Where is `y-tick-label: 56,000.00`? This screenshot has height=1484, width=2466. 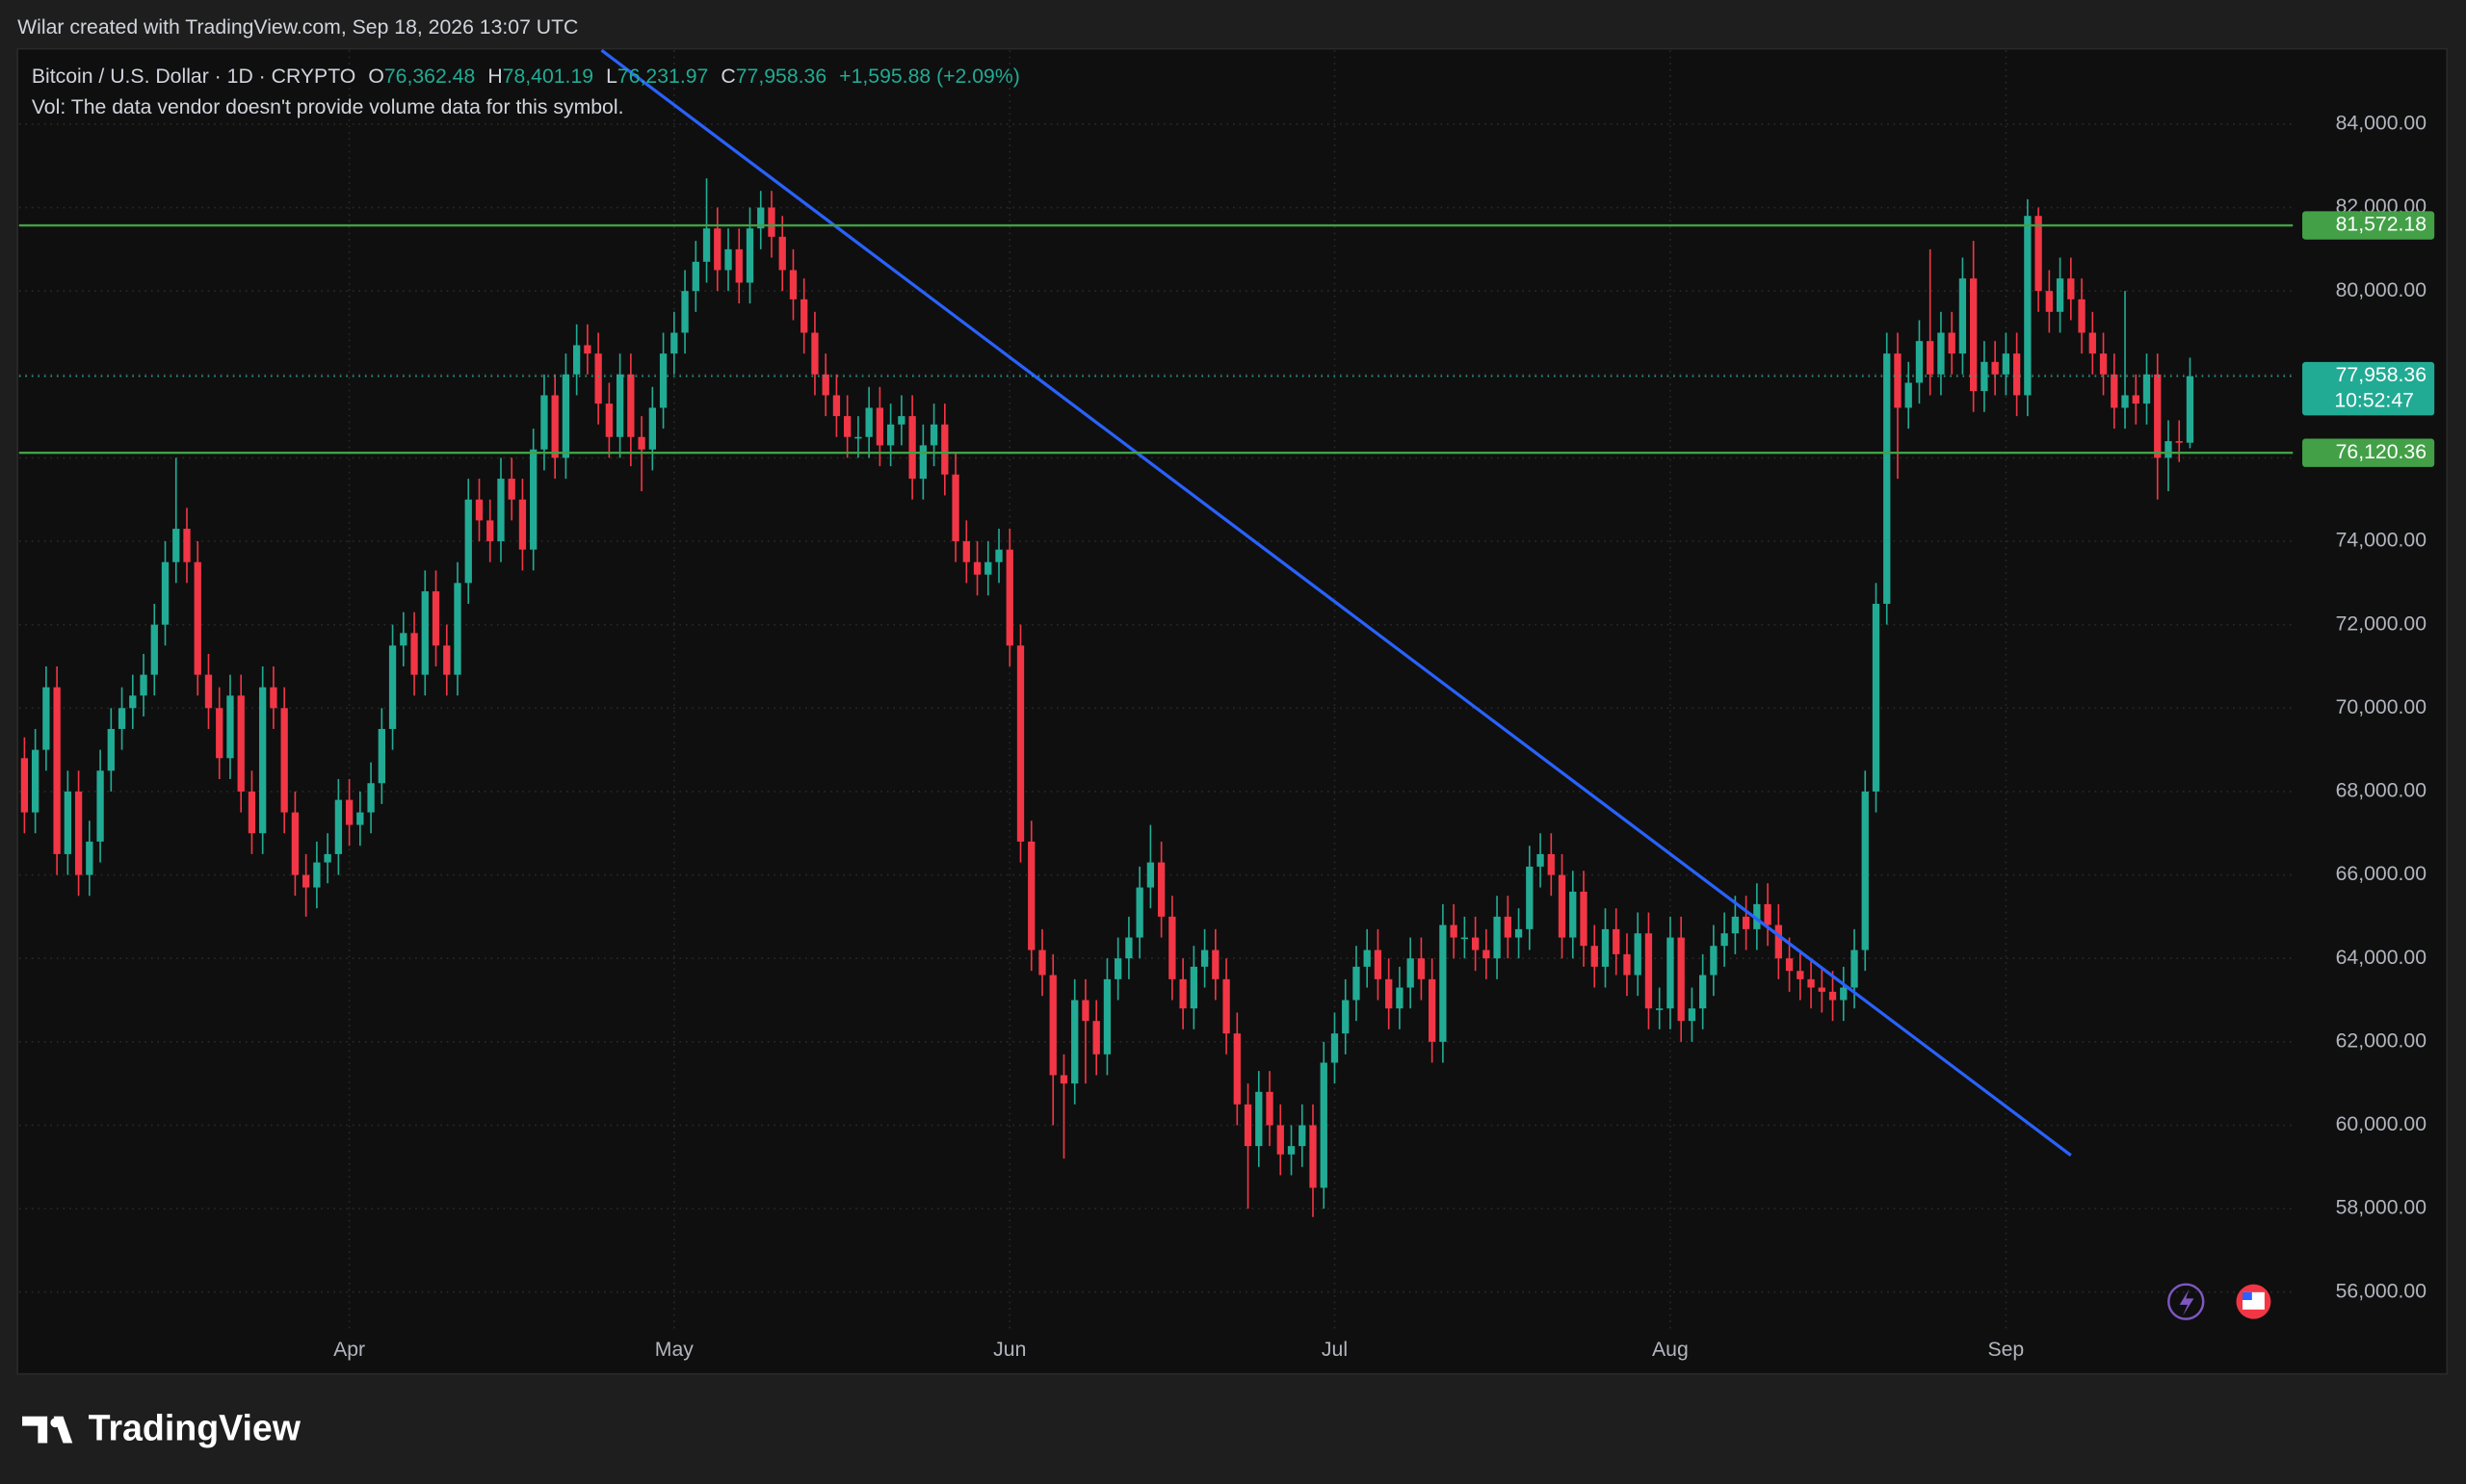 y-tick-label: 56,000.00 is located at coordinates (2381, 1291).